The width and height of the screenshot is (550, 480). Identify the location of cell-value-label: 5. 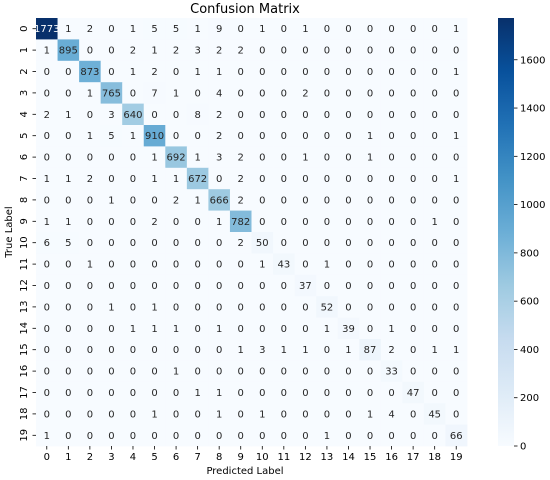
(68, 243).